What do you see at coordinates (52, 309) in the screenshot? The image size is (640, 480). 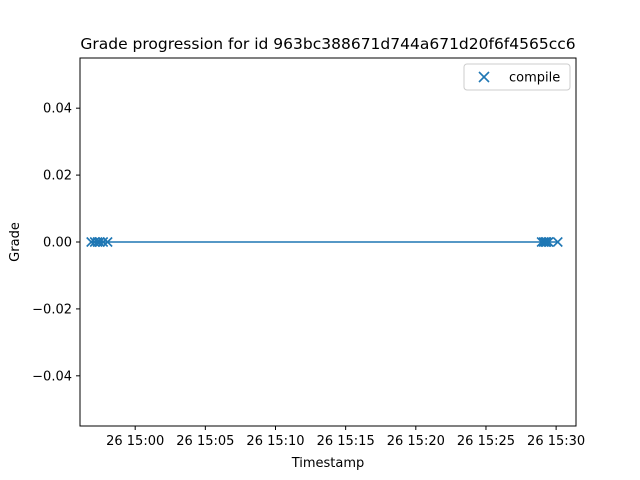 I see `y-tick-label: −0.02` at bounding box center [52, 309].